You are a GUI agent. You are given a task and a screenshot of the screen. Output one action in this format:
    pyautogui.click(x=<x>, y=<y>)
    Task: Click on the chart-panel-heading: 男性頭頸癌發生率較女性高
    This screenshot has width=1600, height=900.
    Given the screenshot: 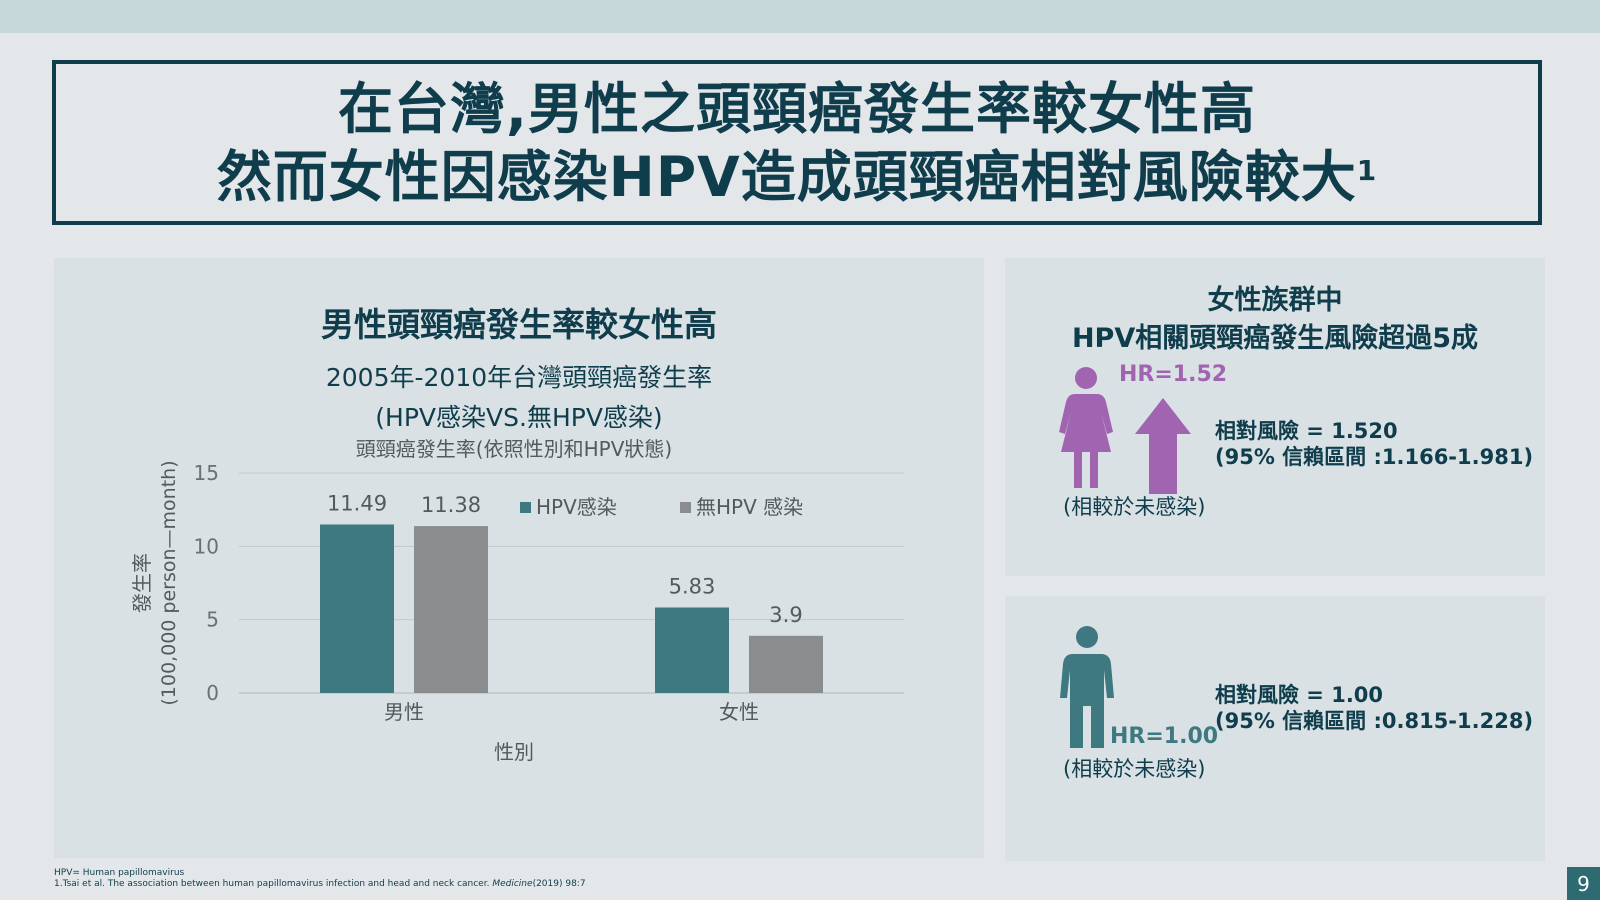 What is the action you would take?
    pyautogui.click(x=519, y=324)
    